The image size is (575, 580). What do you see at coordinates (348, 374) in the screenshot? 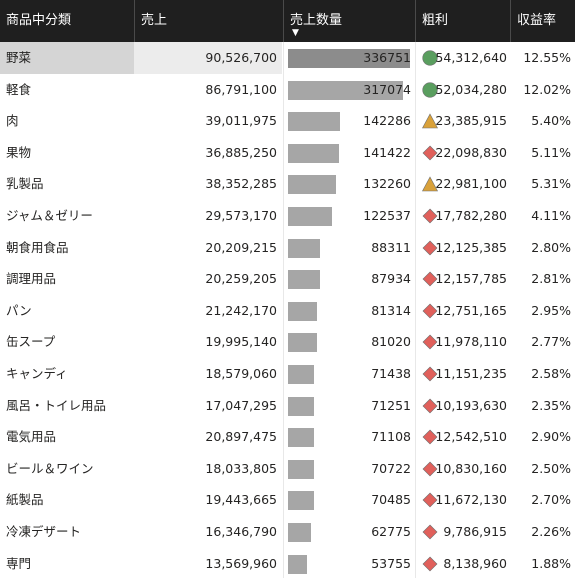
I see `quantity-cell: 71438` at bounding box center [348, 374].